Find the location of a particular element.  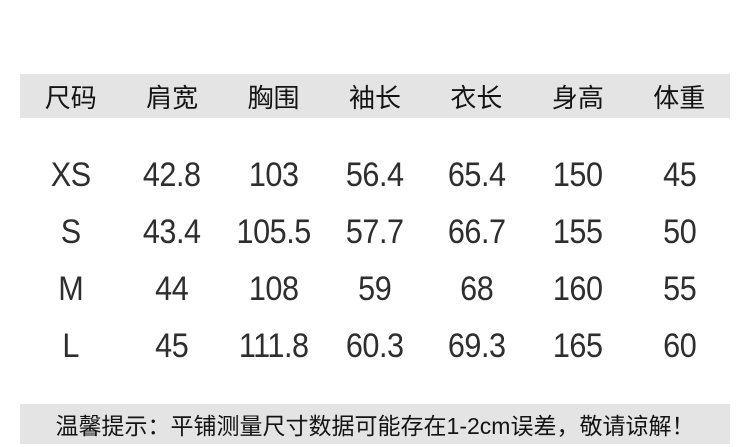

table-row-m: M 44 108 59 68 160 55 is located at coordinates (375, 289).